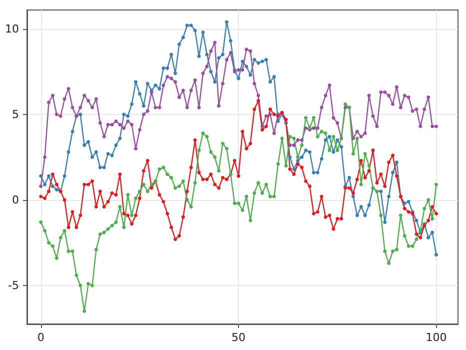  Describe the element at coordinates (13, 285) in the screenshot. I see `y-tick-label: -5` at that location.